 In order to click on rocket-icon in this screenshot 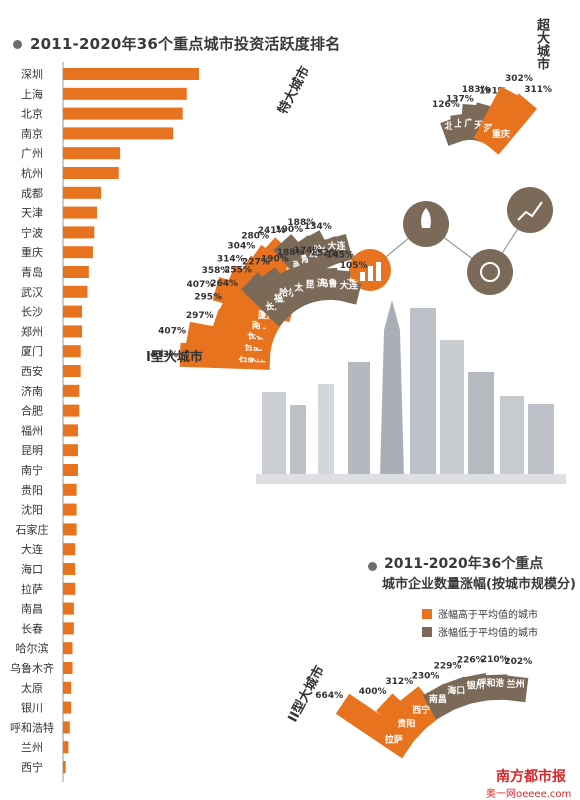, I will do `click(426, 224)`.